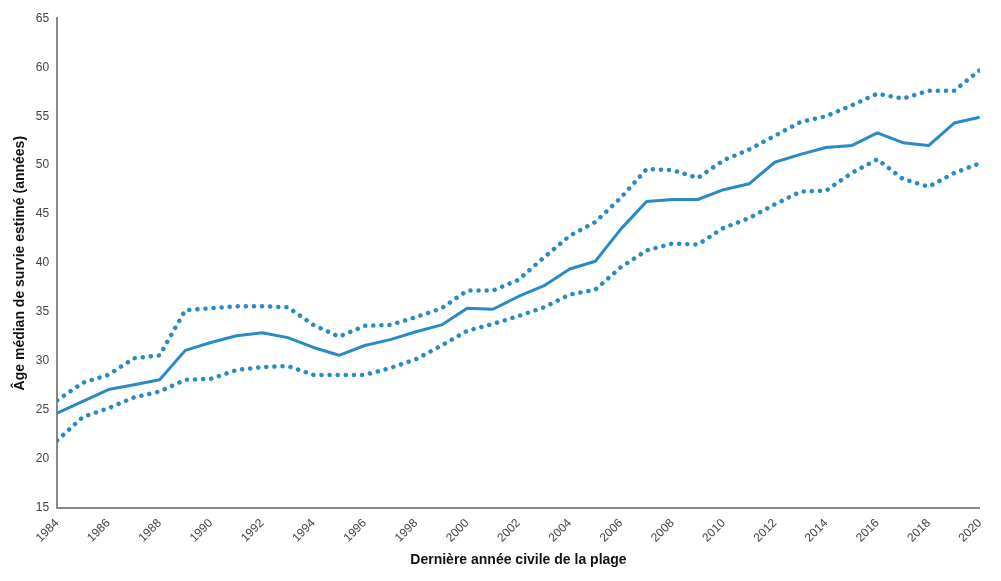  What do you see at coordinates (42, 311) in the screenshot?
I see `y-tick-label: 35` at bounding box center [42, 311].